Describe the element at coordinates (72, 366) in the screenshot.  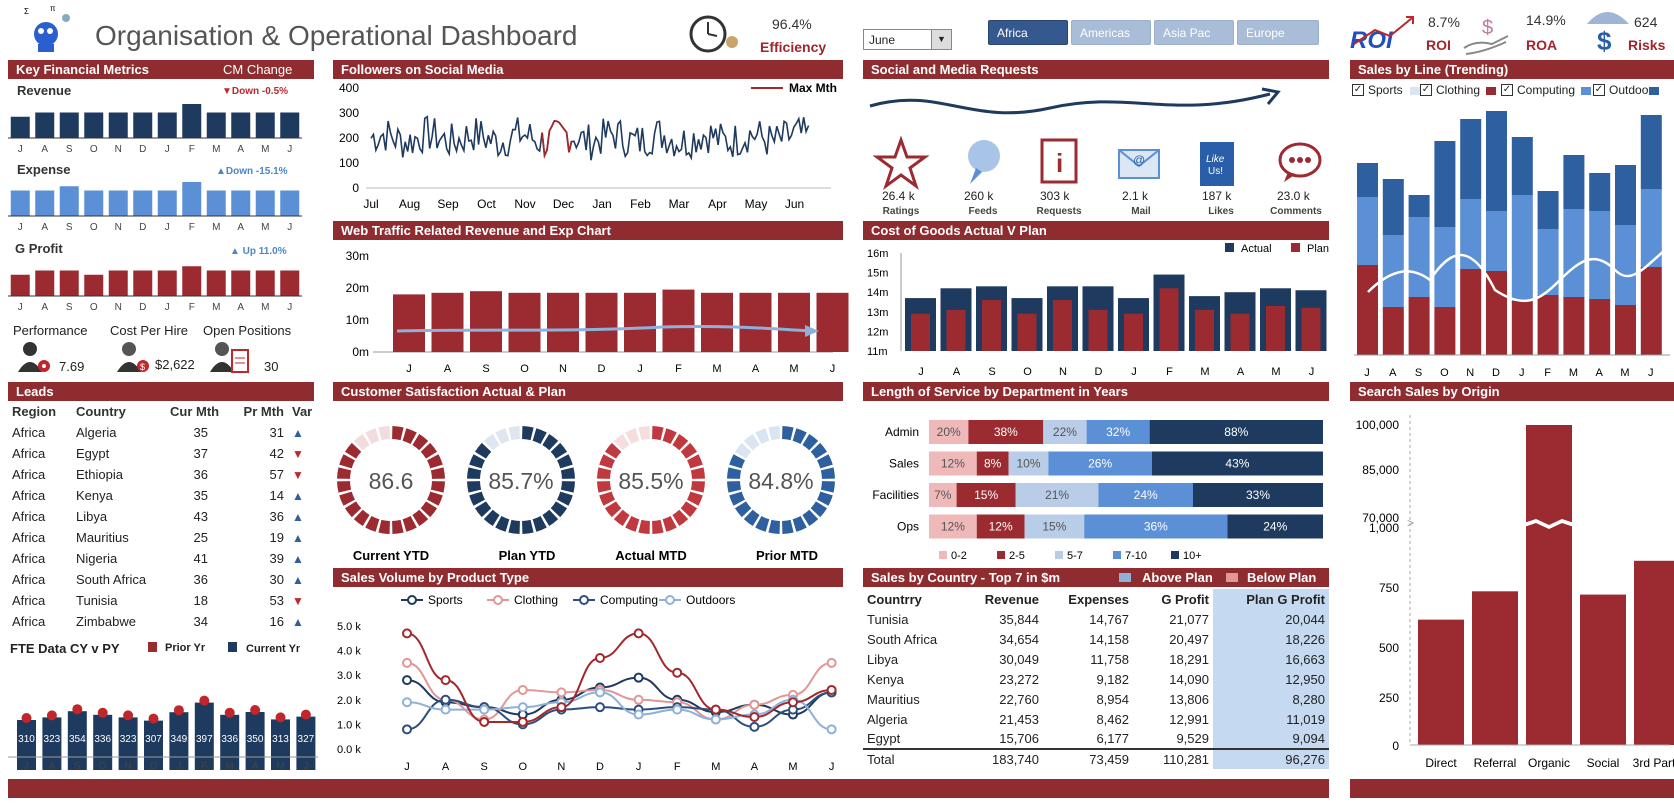
I see `performance-value: 7.69` at that location.